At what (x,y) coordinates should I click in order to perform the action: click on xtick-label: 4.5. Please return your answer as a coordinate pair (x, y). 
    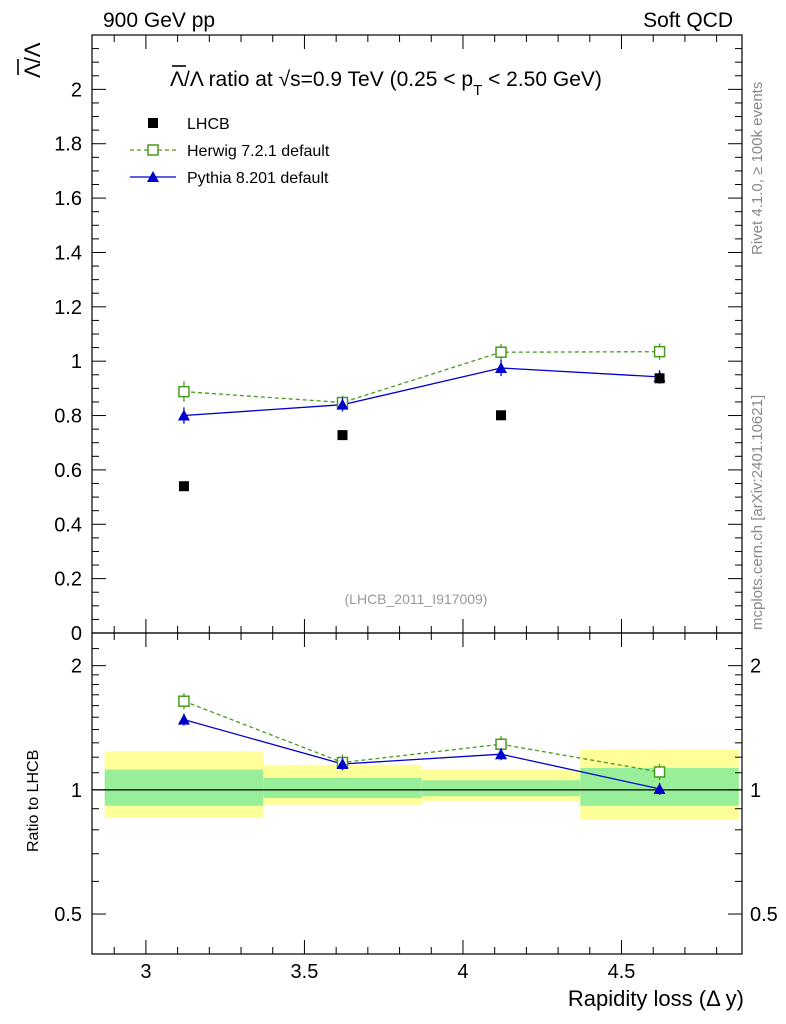
    Looking at the image, I should click on (622, 972).